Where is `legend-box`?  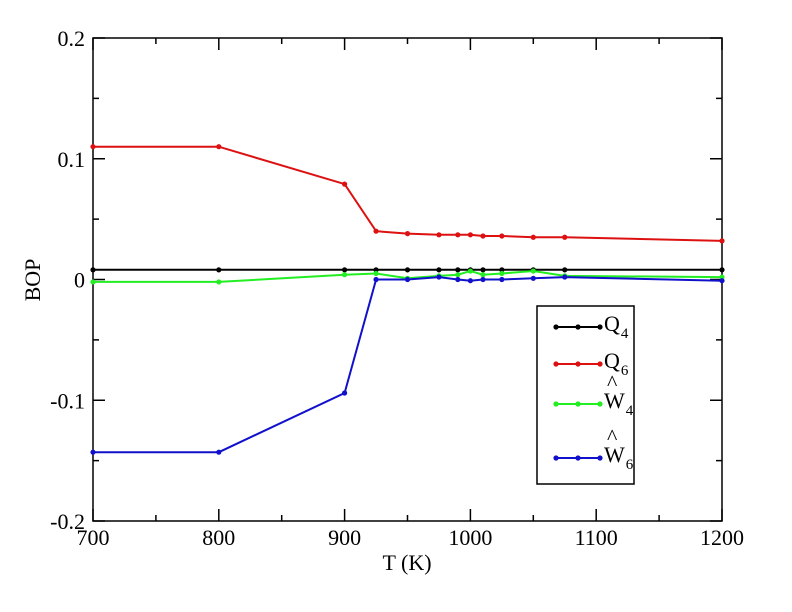
legend-box is located at coordinates (585, 395).